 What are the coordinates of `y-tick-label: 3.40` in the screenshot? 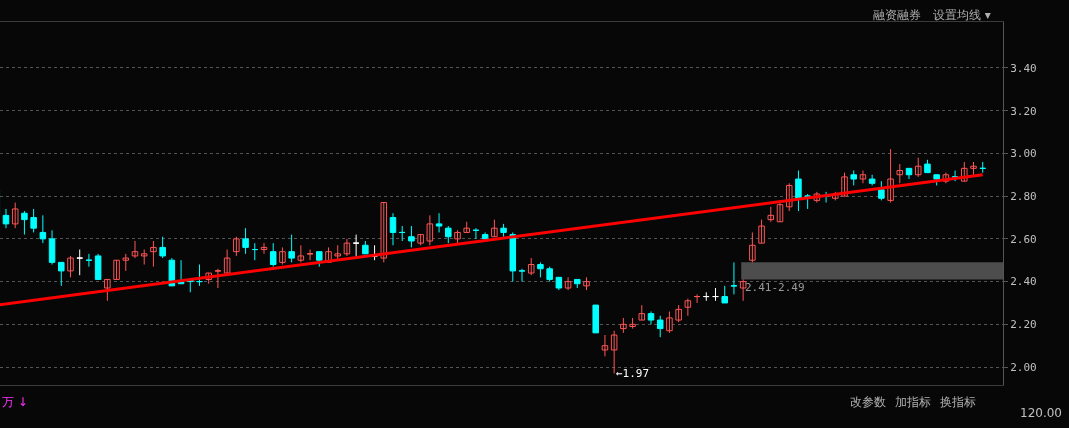 It's located at (1023, 68).